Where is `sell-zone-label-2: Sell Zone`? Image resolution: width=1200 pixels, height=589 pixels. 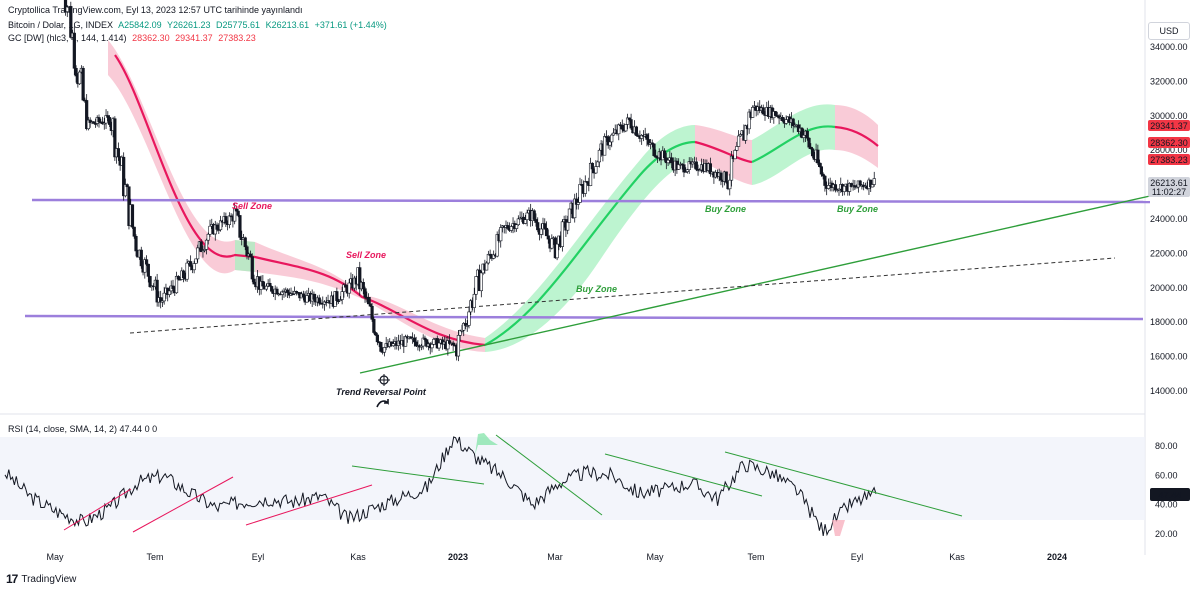 sell-zone-label-2: Sell Zone is located at coordinates (366, 255).